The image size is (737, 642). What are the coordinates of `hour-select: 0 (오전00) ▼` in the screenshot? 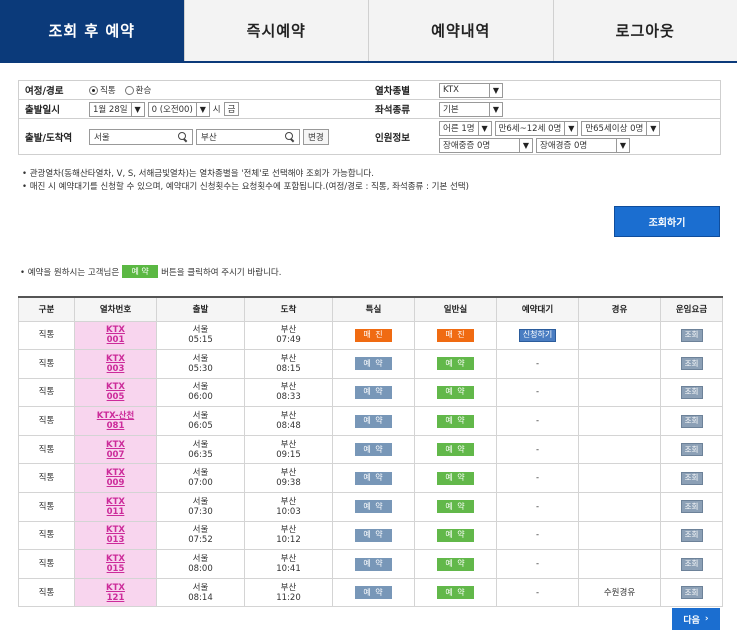 It's located at (178, 109).